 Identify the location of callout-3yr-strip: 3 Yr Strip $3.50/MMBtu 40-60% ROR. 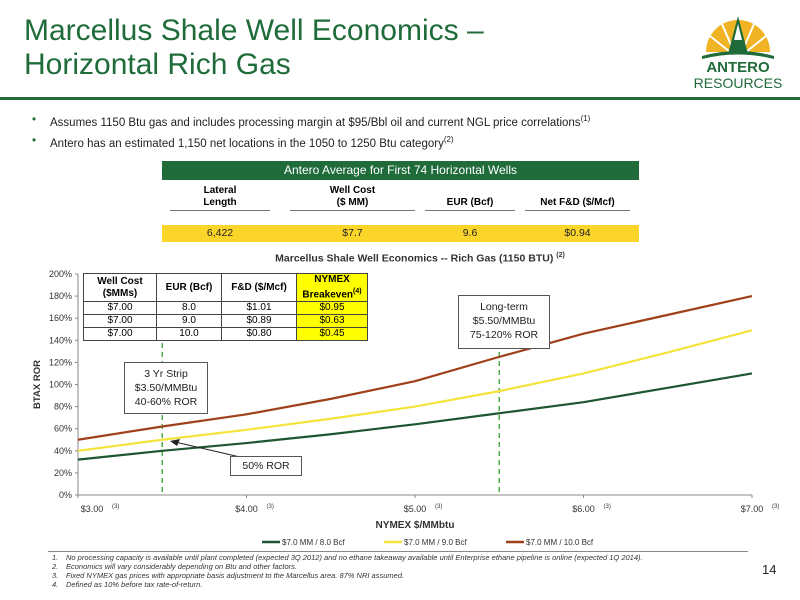
(166, 388).